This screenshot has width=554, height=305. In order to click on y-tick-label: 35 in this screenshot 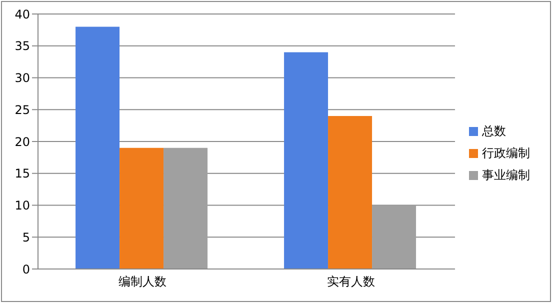, I will do `click(22, 46)`.